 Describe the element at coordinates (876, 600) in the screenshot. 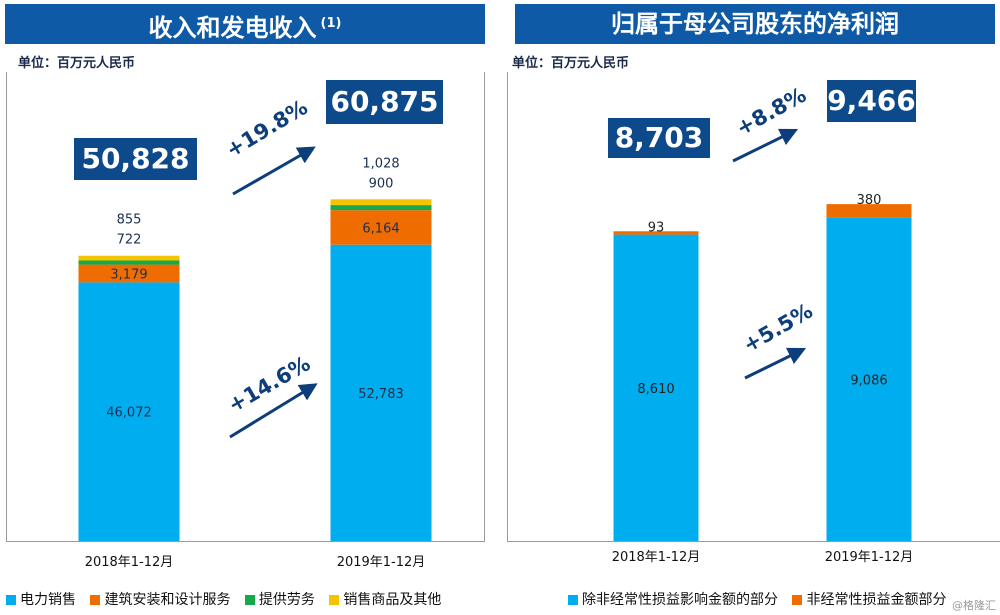

I see `legend-label: 非经常性损益金额部分` at that location.